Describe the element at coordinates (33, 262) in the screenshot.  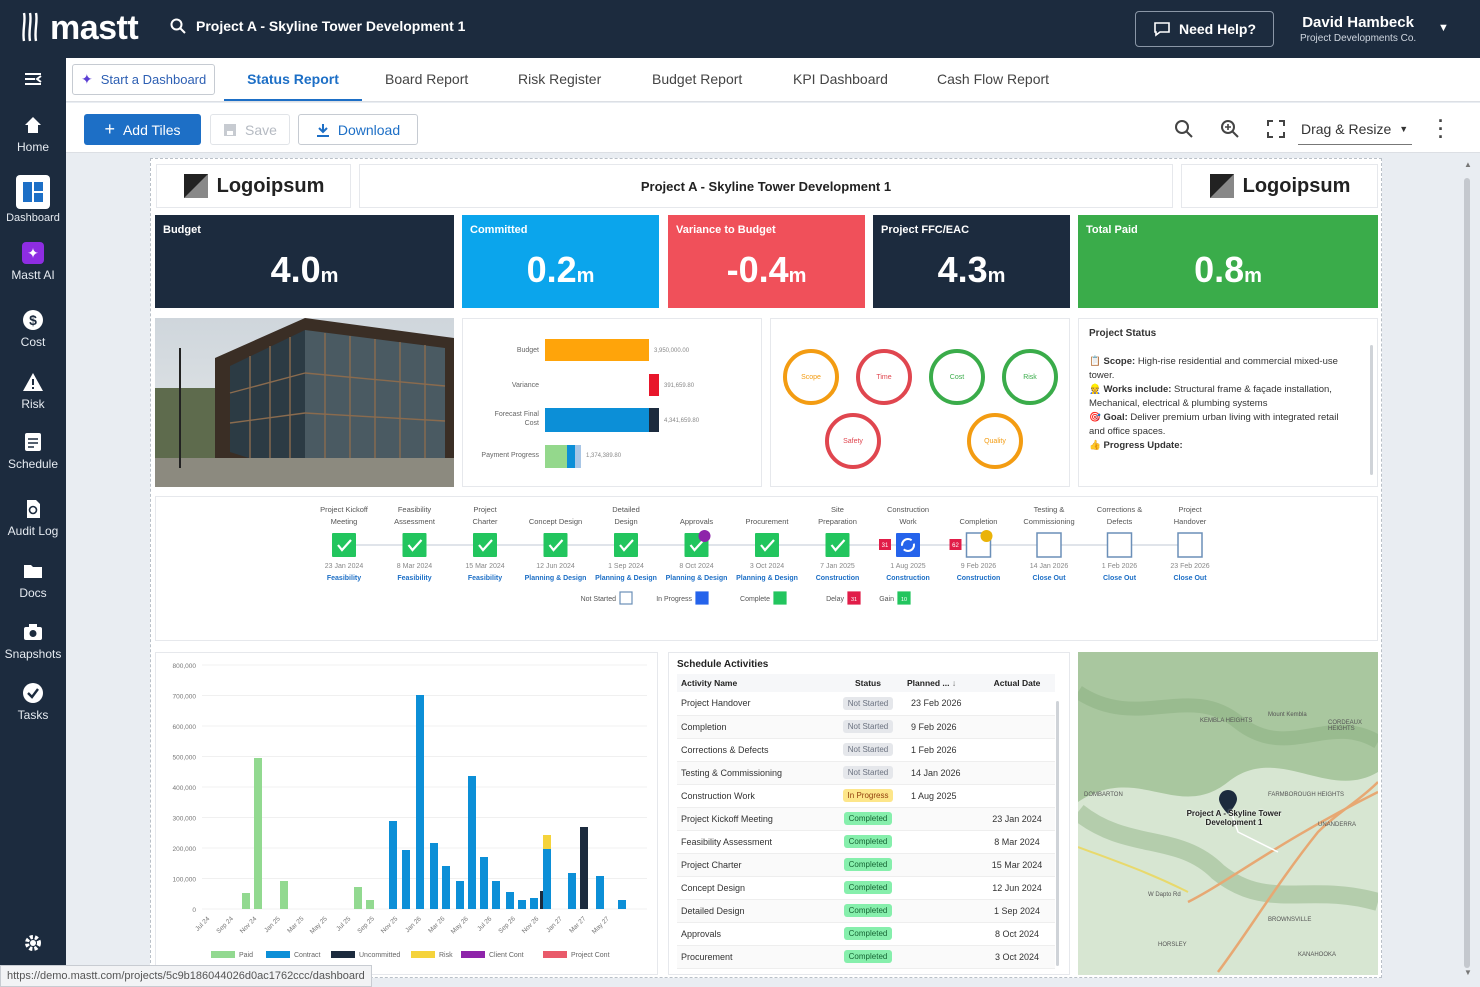
I see `sidebar-item-mastt-ai: ✦ Mastt AI` at that location.